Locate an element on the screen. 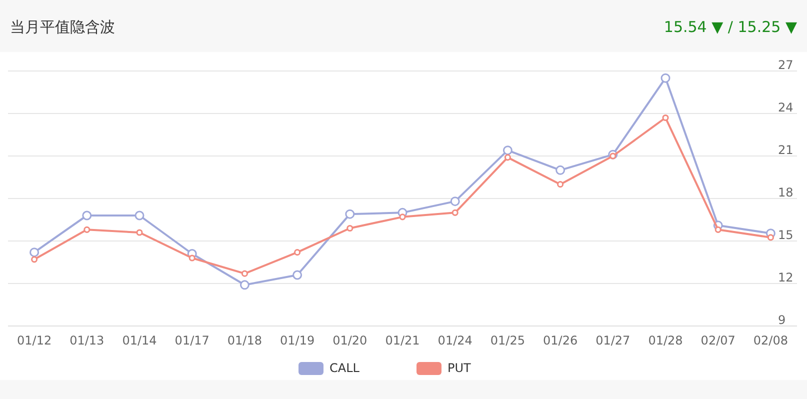 The width and height of the screenshot is (807, 399). x-tick-label: 01/25 is located at coordinates (507, 341).